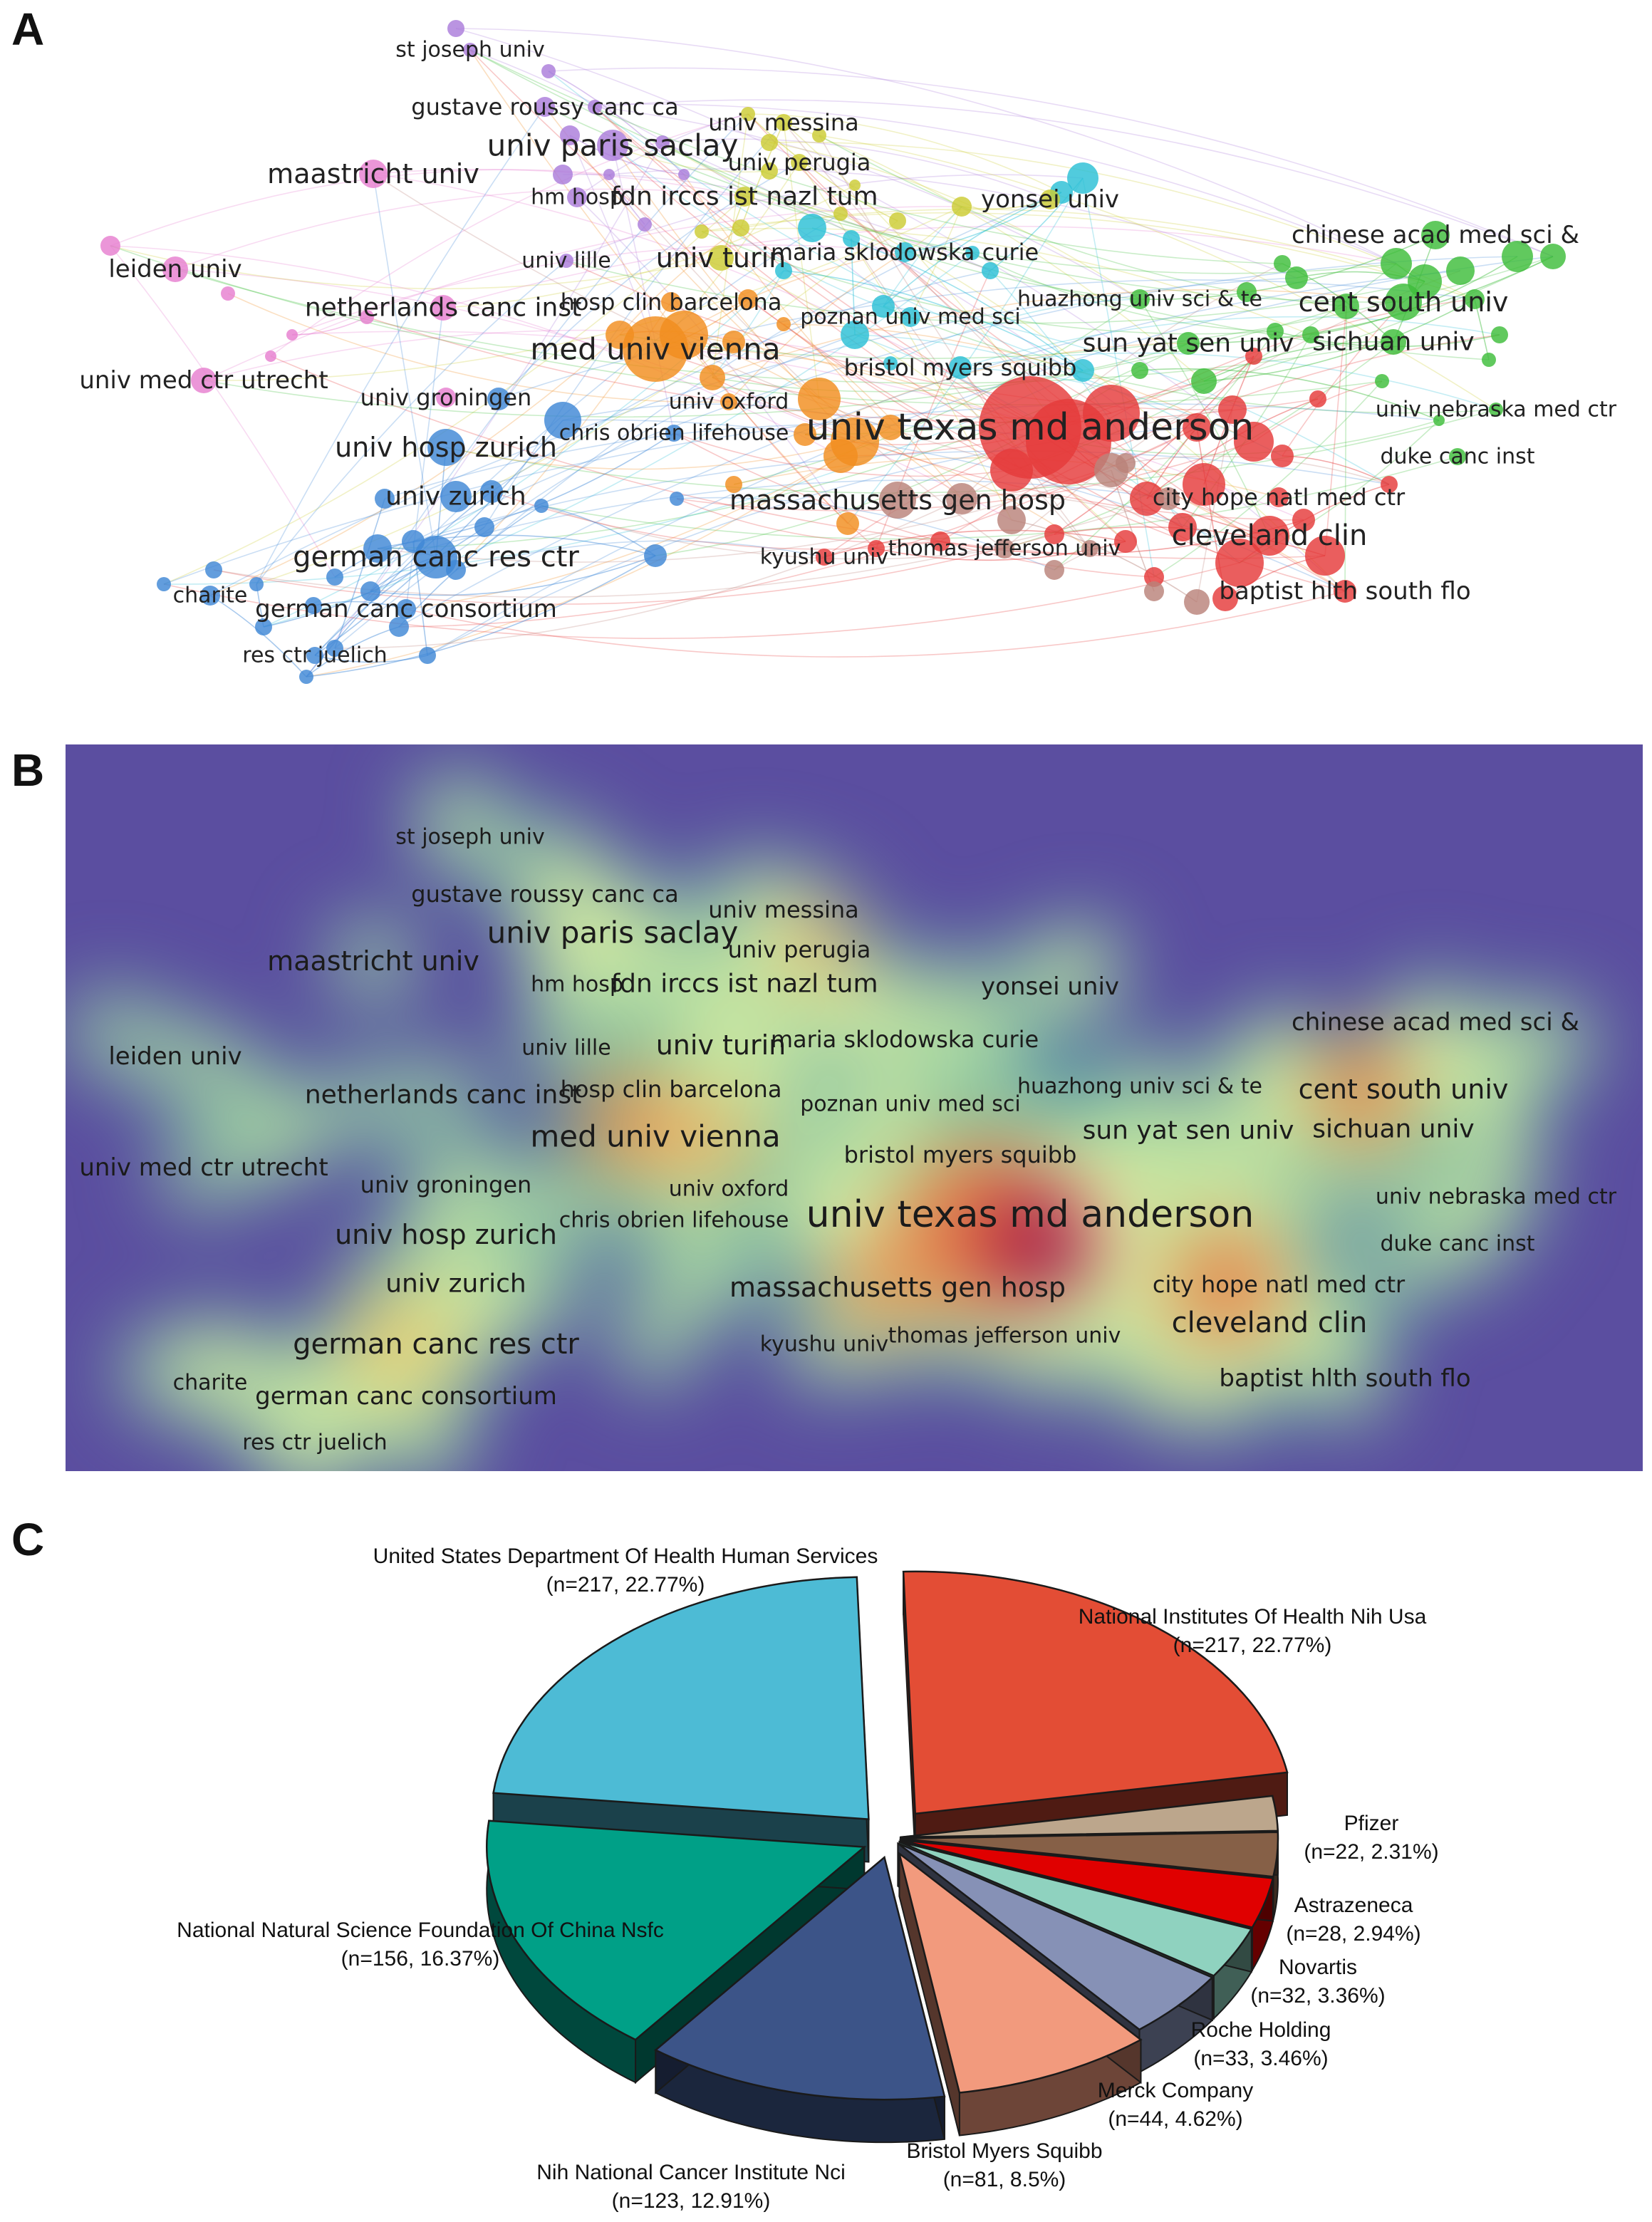 The image size is (1652, 2222). Describe the element at coordinates (1140, 299) in the screenshot. I see `node-huazhong-univ-sci-te` at that location.